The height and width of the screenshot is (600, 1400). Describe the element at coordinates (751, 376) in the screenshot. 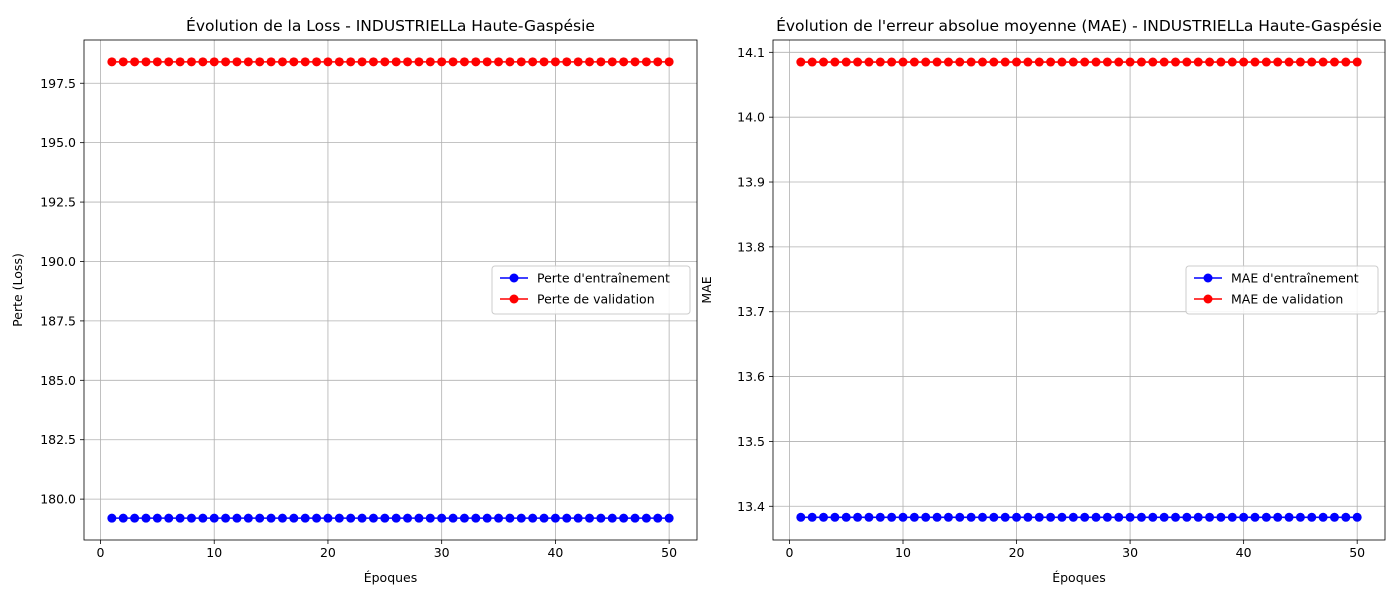

I see `mae-y-tick-label: 13.6` at that location.